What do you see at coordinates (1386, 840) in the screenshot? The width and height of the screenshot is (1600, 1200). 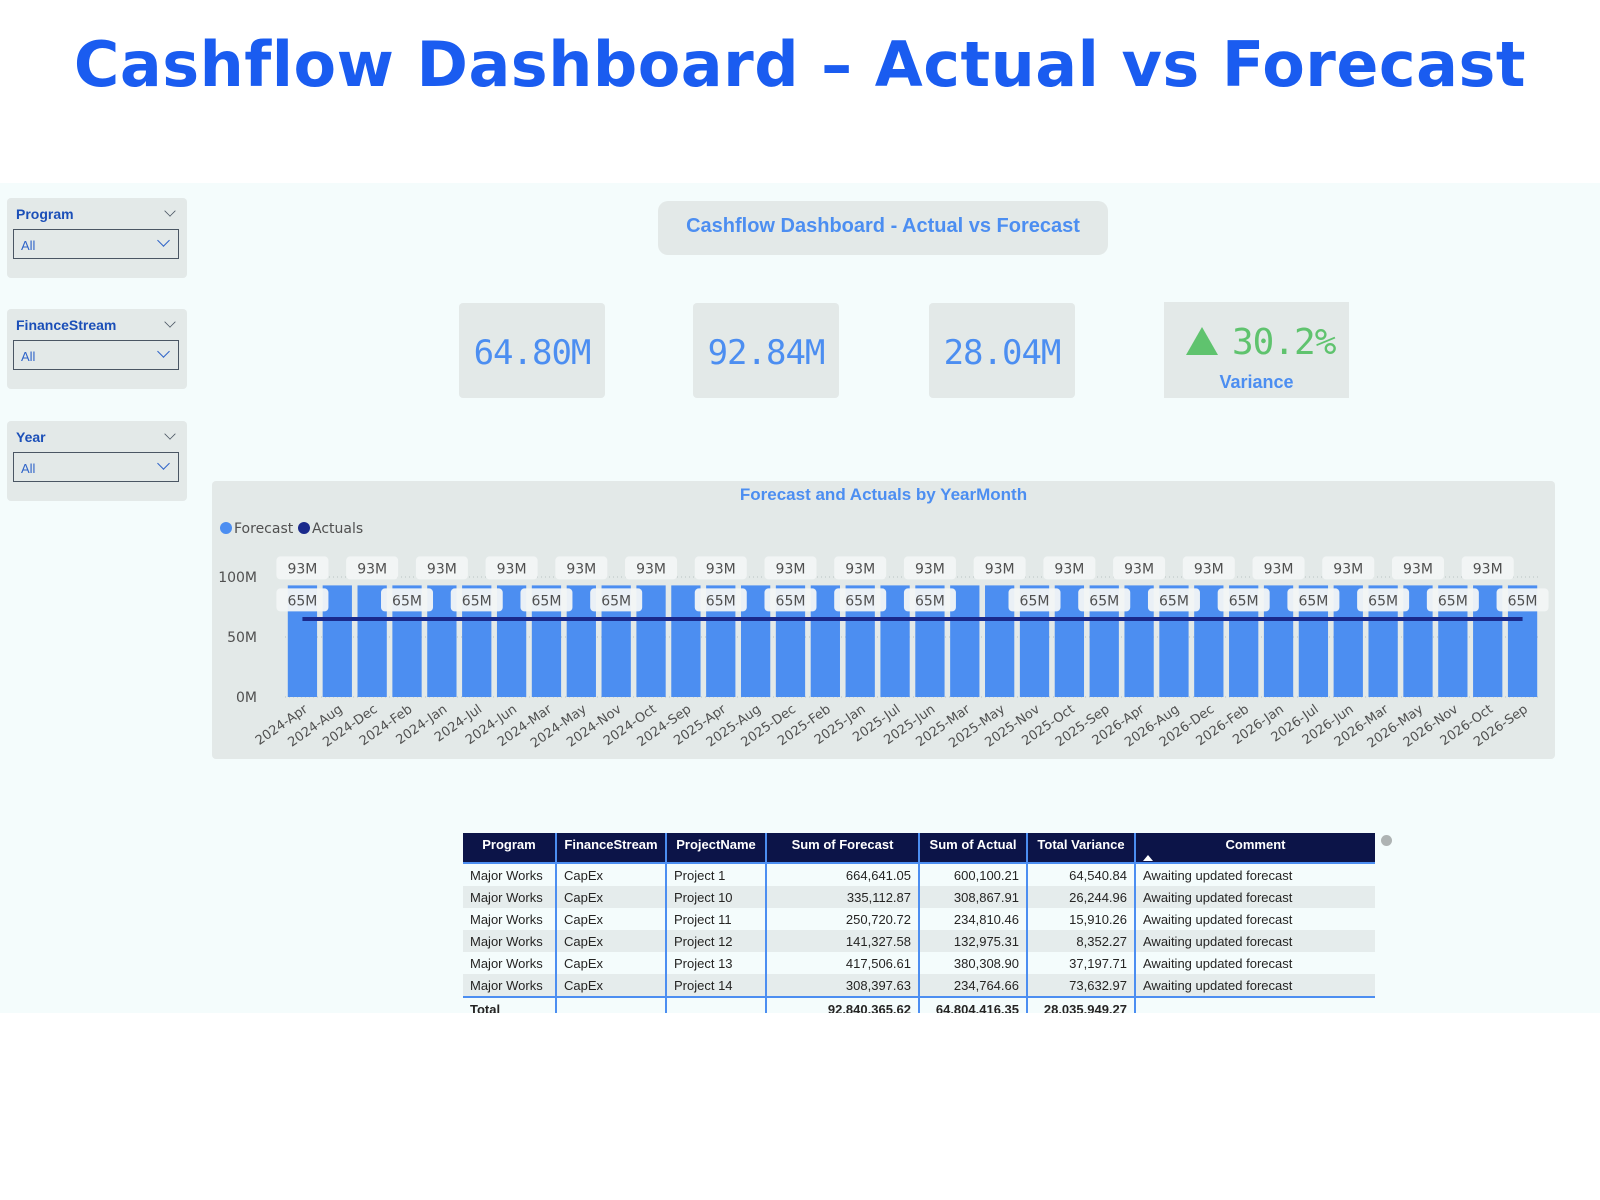 I see `scrollbar-handle` at bounding box center [1386, 840].